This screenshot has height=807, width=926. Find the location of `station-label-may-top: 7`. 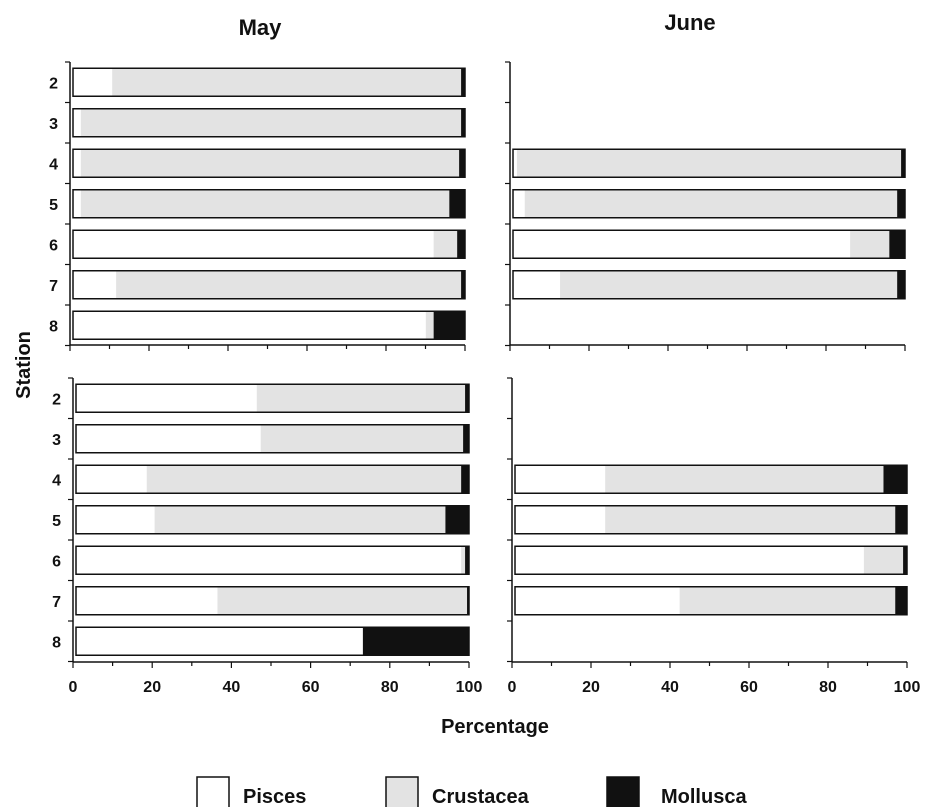

station-label-may-top: 7 is located at coordinates (53, 286).